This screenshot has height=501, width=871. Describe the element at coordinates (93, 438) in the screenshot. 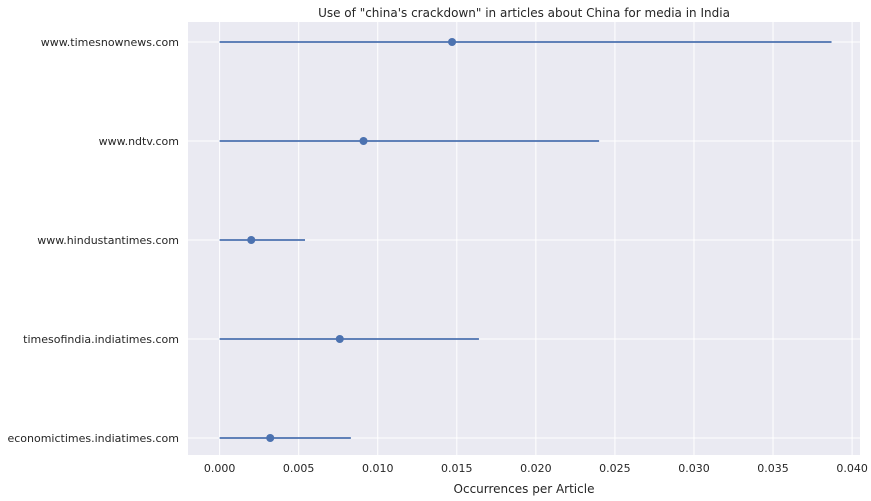

I see `y-tick-label: economictimes.indiatimes.com` at that location.